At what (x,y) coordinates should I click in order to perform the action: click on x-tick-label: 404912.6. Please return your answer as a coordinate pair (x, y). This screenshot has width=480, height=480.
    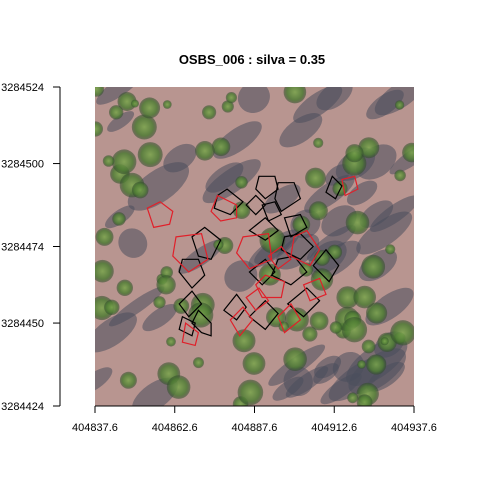
    Looking at the image, I should click on (334, 428).